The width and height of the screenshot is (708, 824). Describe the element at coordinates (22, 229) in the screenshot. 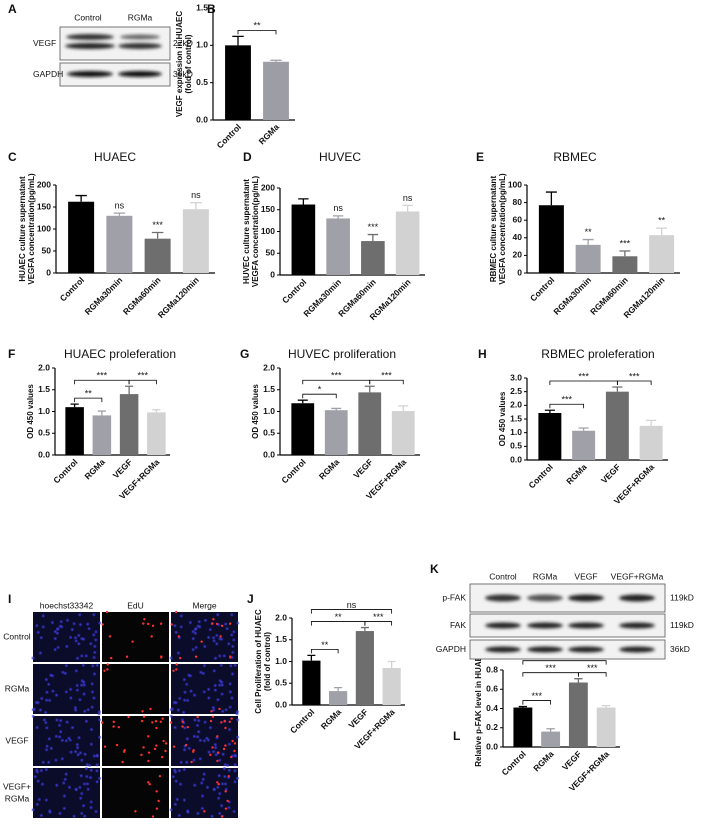

I see `y-axis-label: HUAEC culture supernatant` at that location.